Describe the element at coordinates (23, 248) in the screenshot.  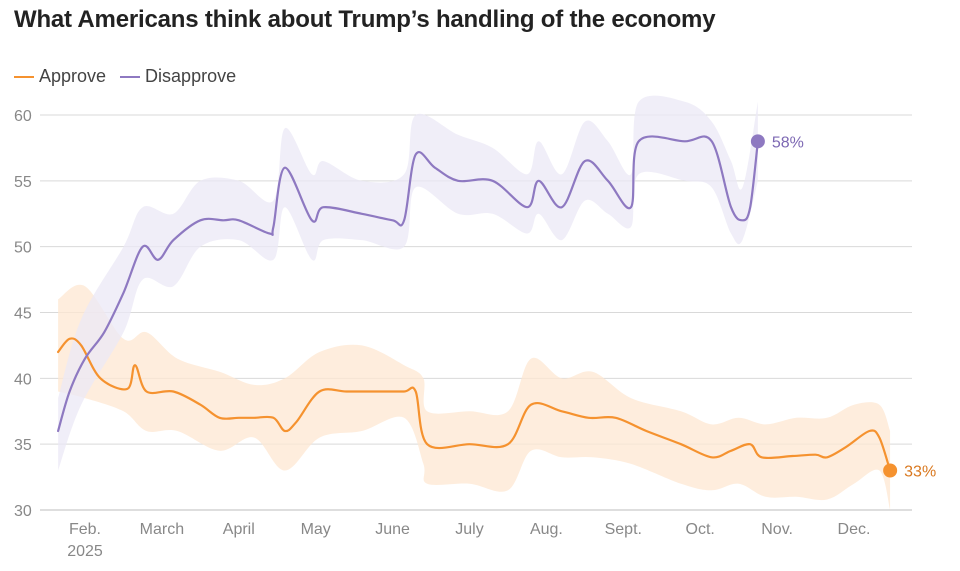
I see `y-tick-label-50: 50` at that location.